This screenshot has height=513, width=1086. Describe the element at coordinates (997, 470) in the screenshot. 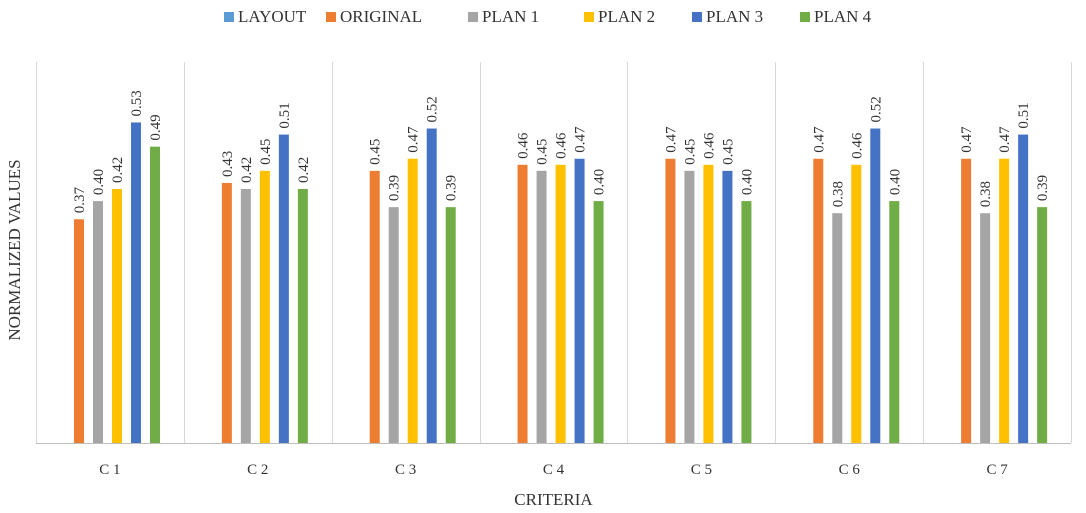

I see `x-tick-label: C 7` at that location.